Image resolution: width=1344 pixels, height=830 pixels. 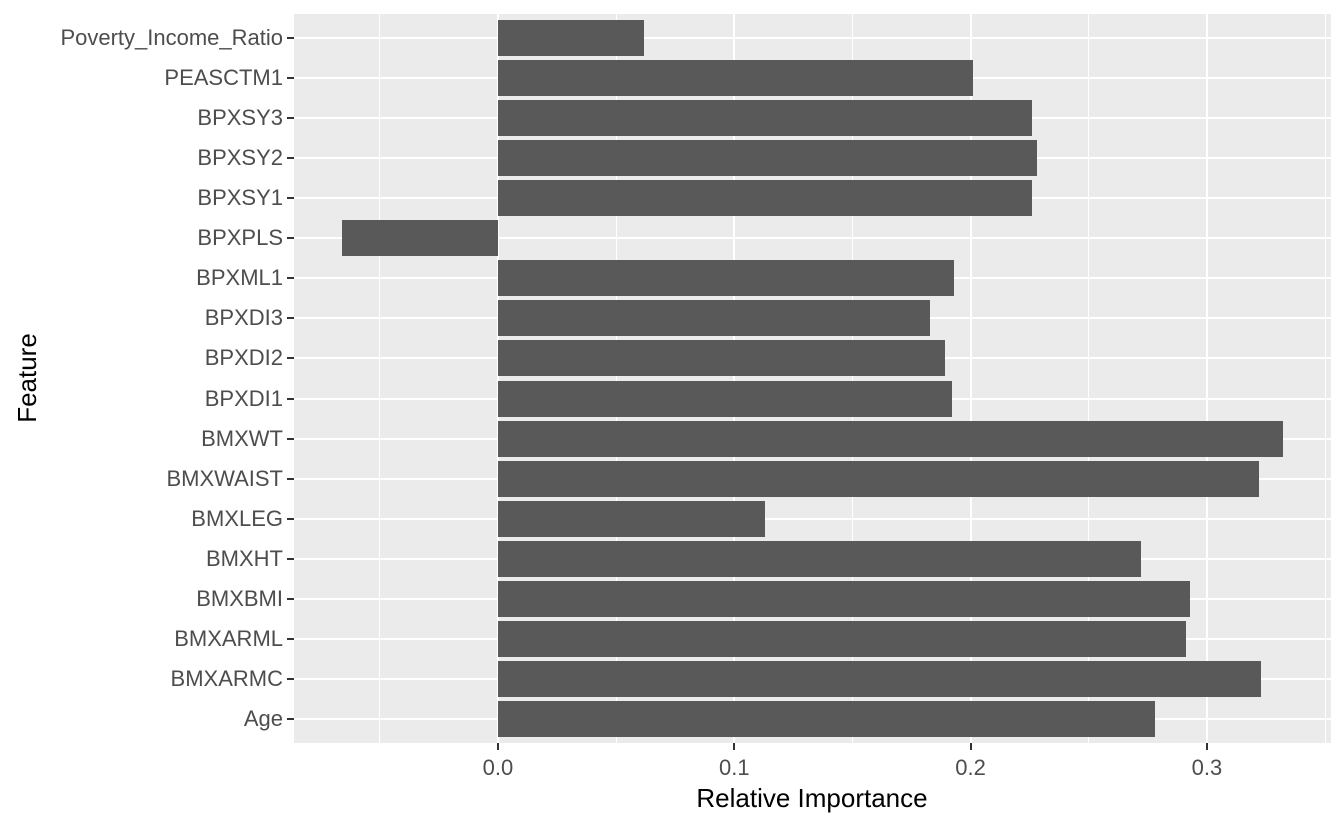 What do you see at coordinates (819, 558) in the screenshot?
I see `bar-BMXHT` at bounding box center [819, 558].